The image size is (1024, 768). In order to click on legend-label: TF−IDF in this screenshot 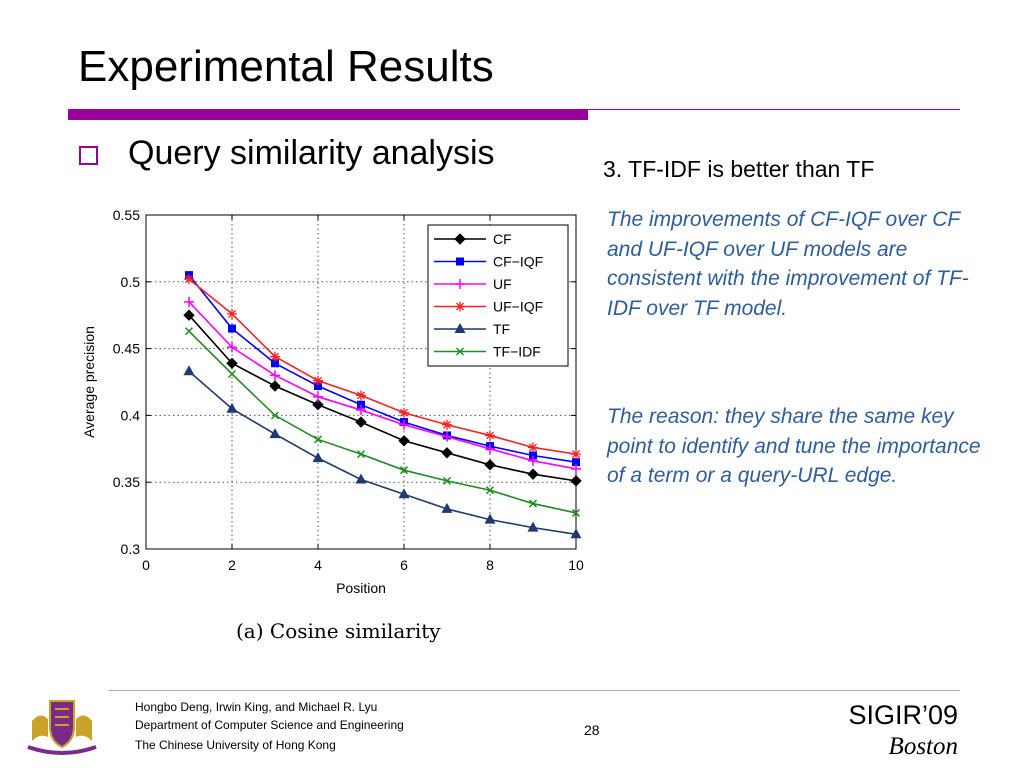, I will do `click(517, 352)`.